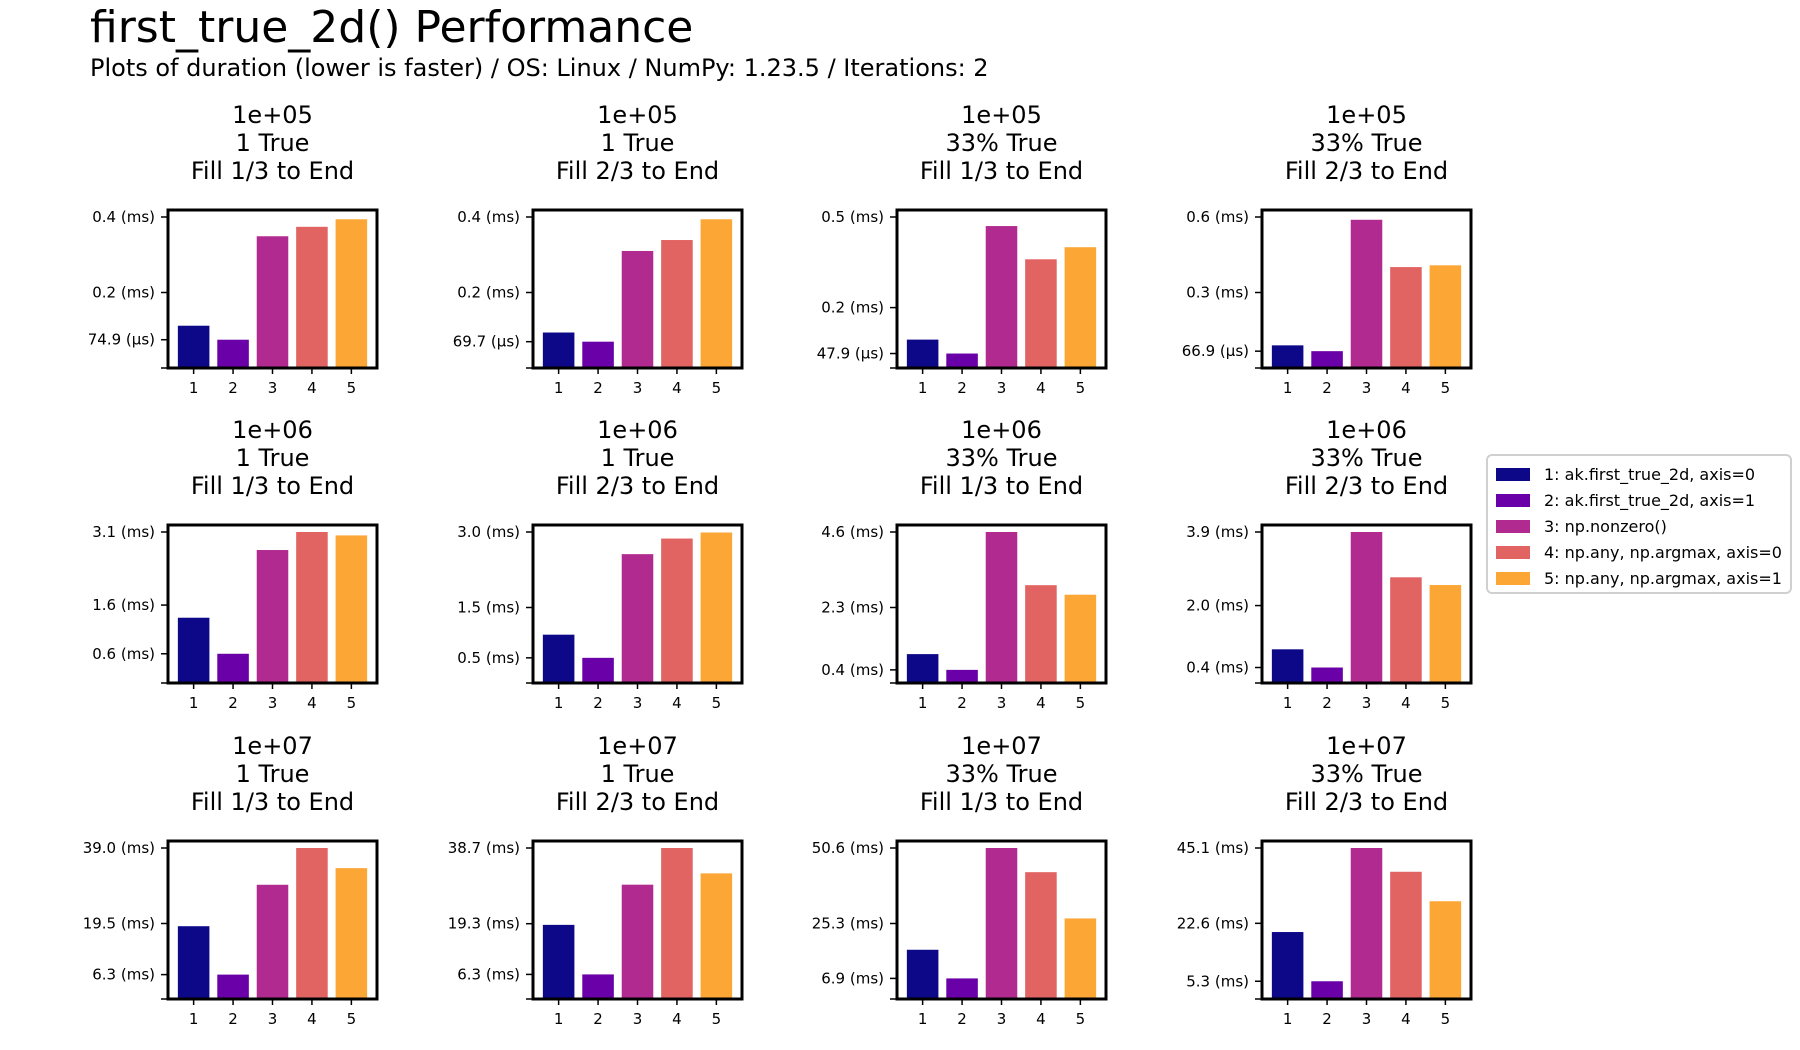  I want to click on y-tick-label: 3.1 (ms), so click(123, 532).